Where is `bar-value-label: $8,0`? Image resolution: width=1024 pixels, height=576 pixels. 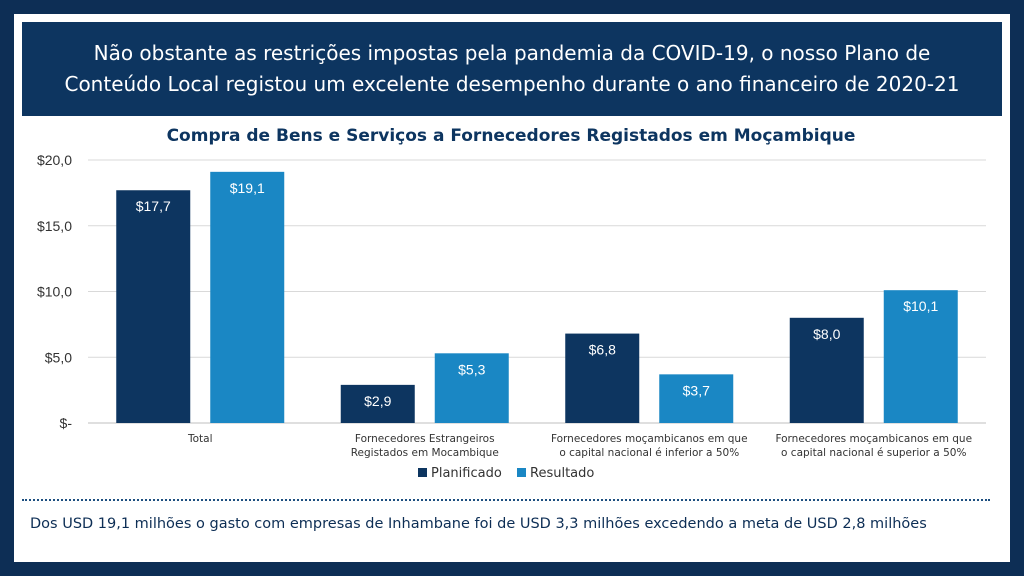
bar-value-label: $8,0 is located at coordinates (826, 334).